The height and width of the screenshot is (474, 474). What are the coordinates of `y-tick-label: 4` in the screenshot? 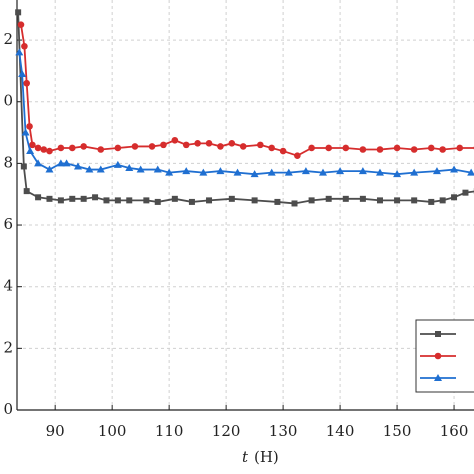 It's located at (8, 286).